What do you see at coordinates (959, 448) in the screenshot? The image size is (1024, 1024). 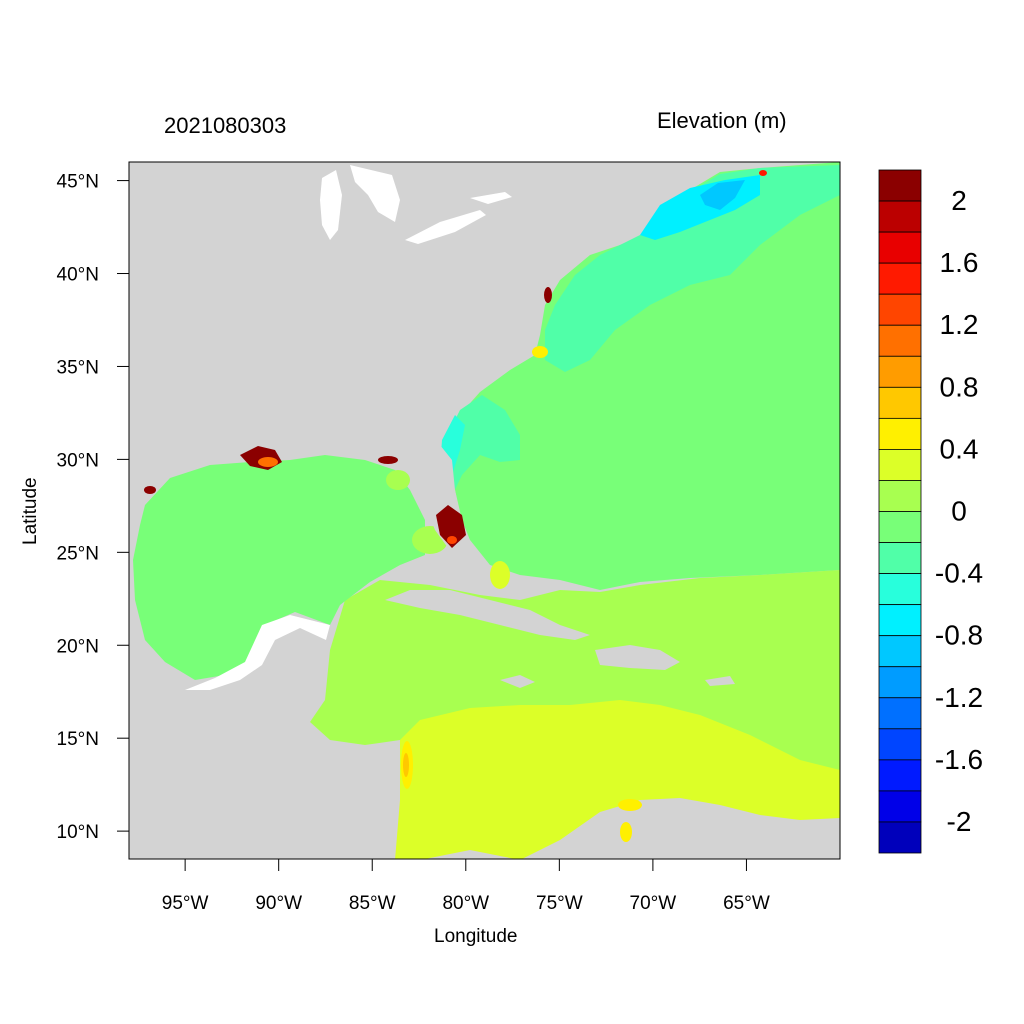 I see `colorbar-label: 0.4` at bounding box center [959, 448].